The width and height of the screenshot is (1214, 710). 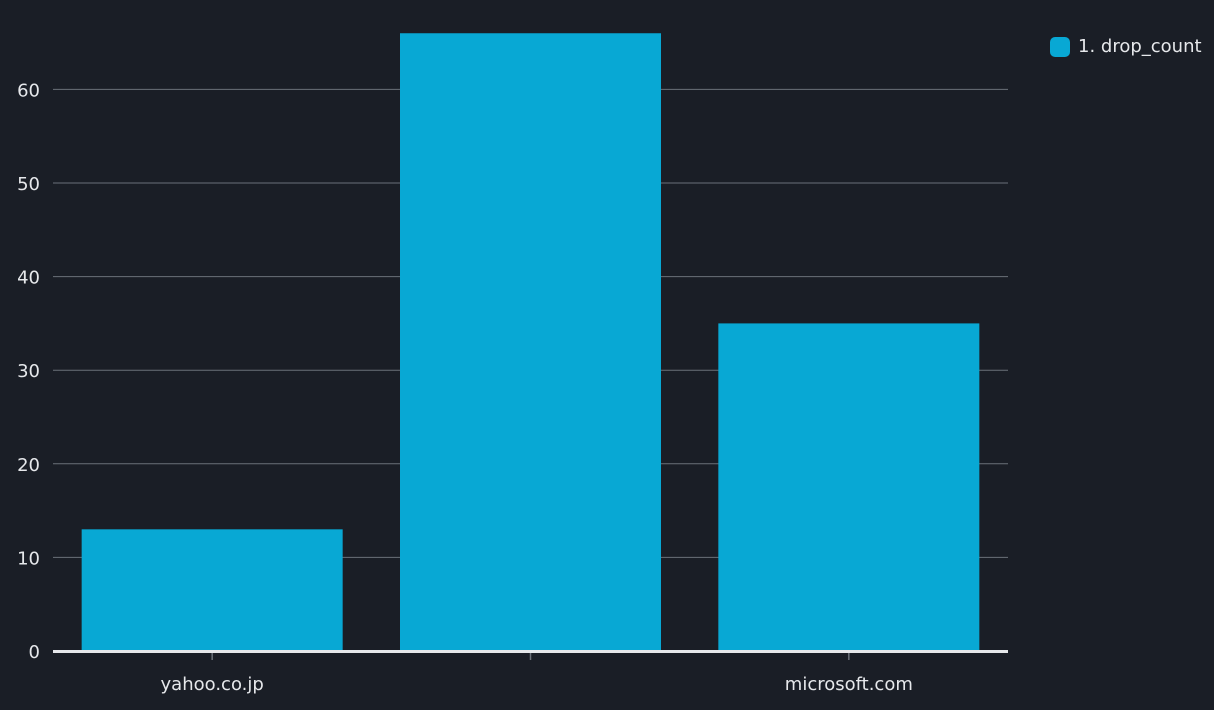 I want to click on x-tick-label: microsoft.com, so click(x=849, y=684).